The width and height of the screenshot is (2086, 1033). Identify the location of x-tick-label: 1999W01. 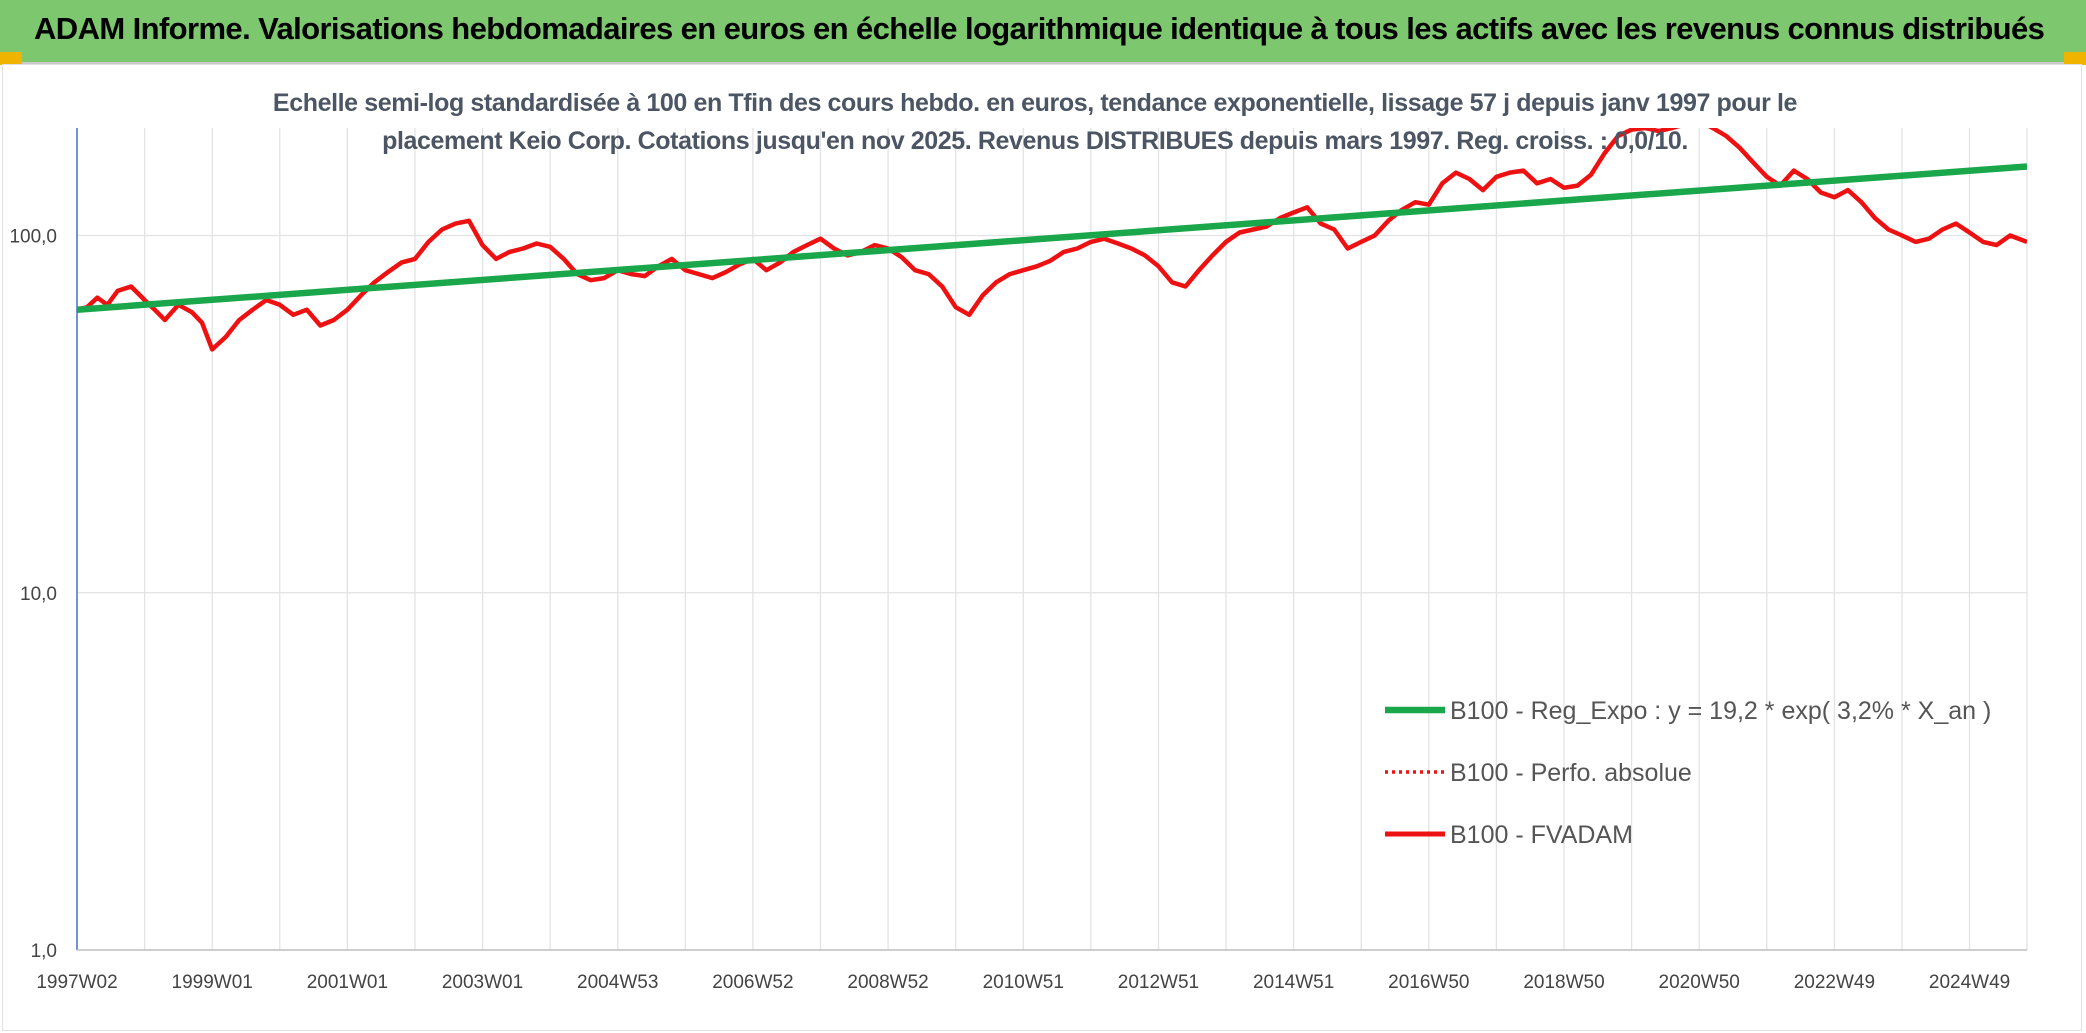
(212, 982).